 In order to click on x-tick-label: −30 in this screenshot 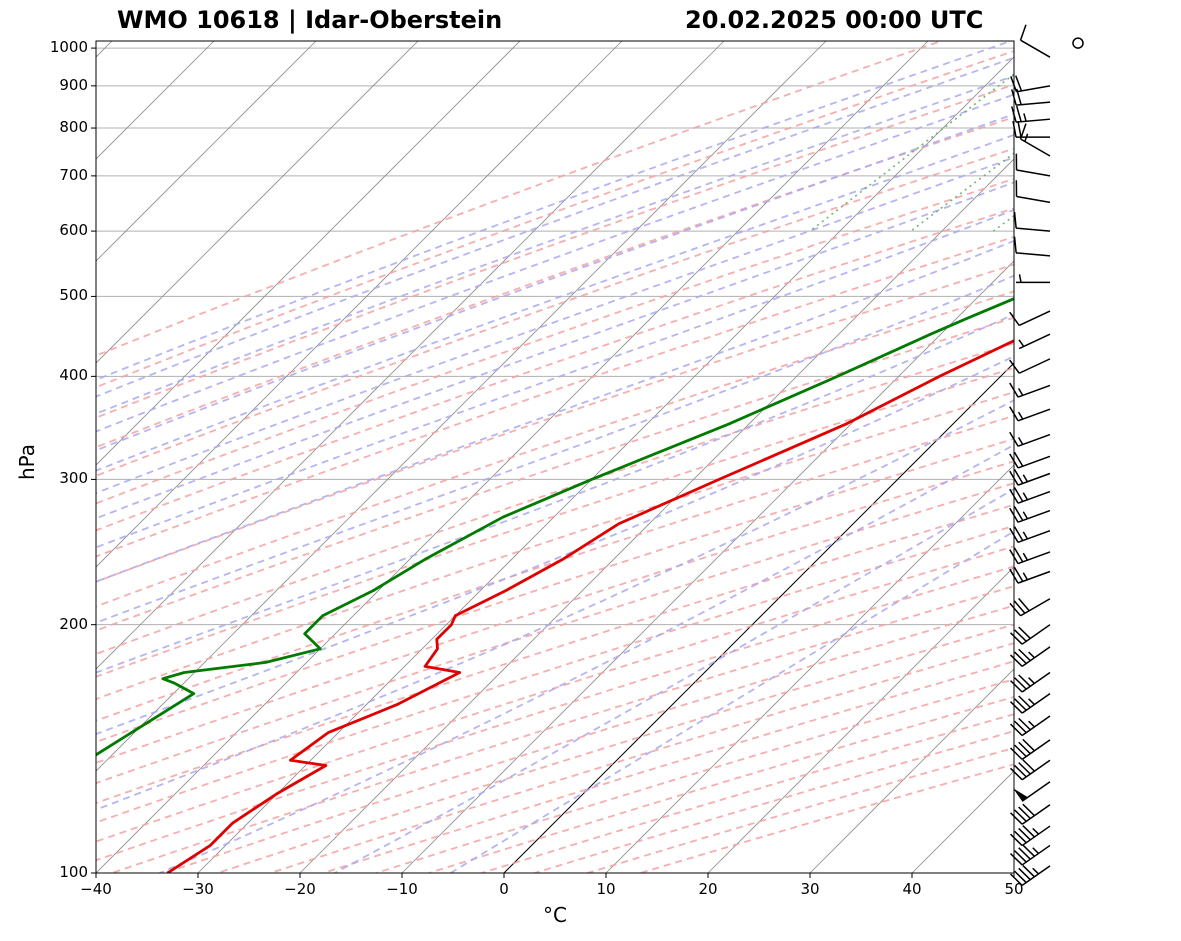, I will do `click(198, 889)`.